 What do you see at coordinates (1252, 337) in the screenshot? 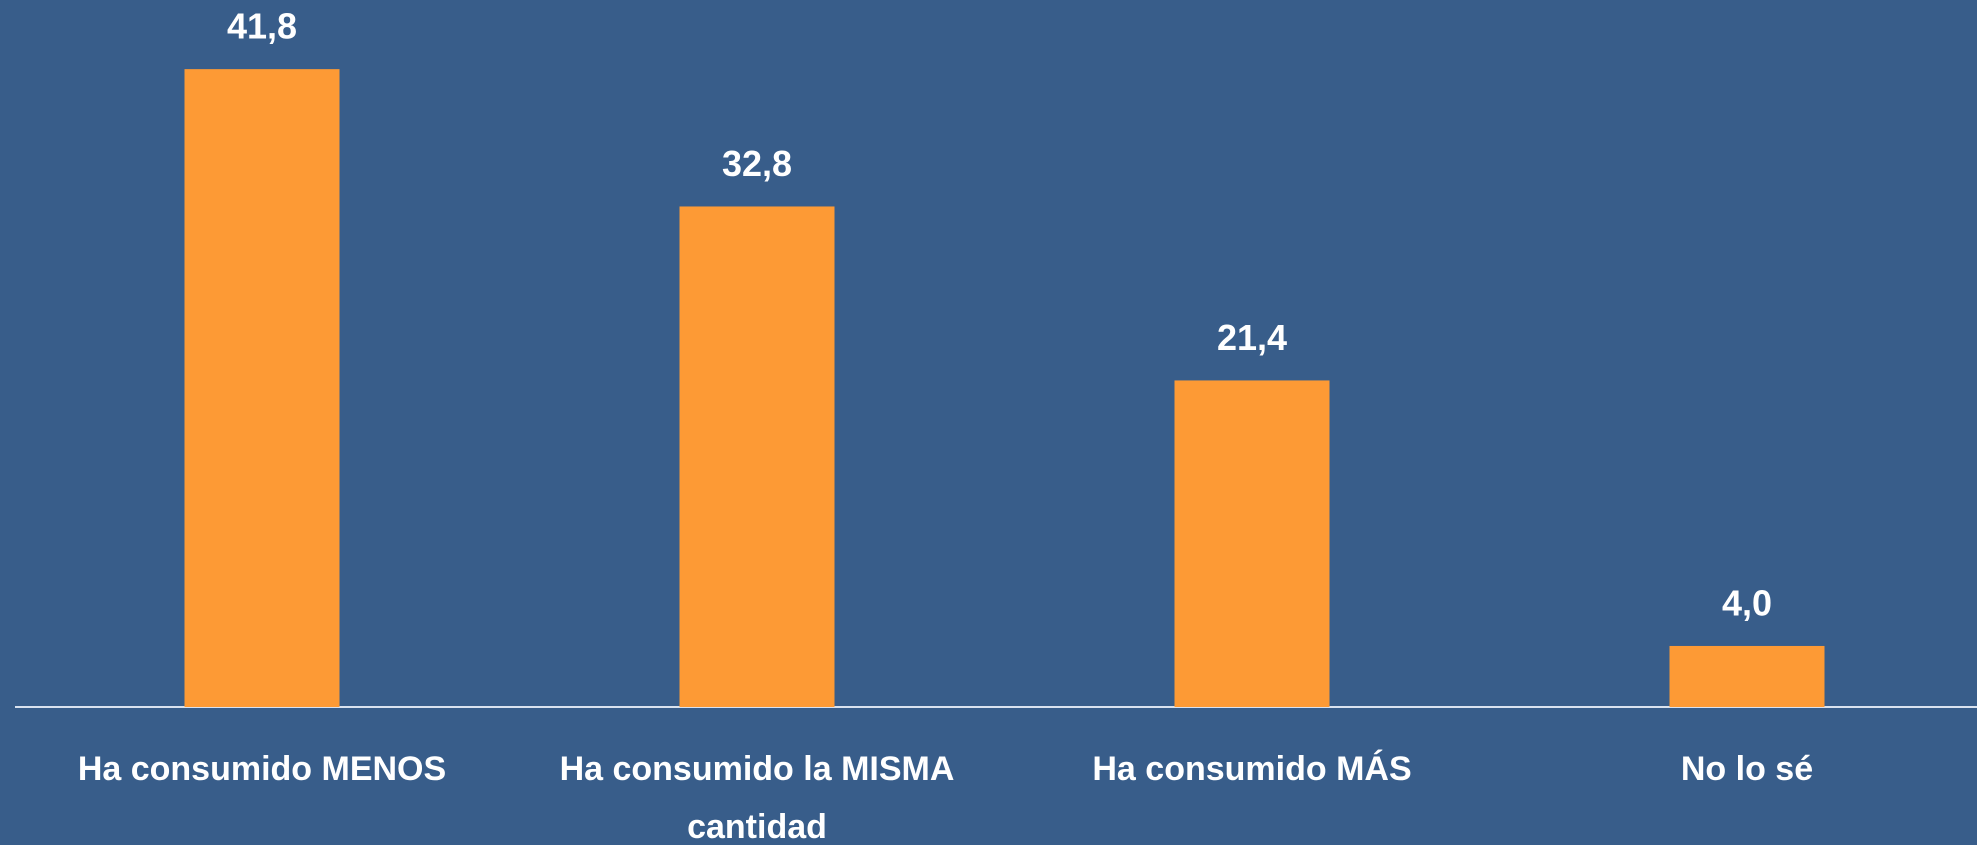
I see `value-label: 21,4` at bounding box center [1252, 337].